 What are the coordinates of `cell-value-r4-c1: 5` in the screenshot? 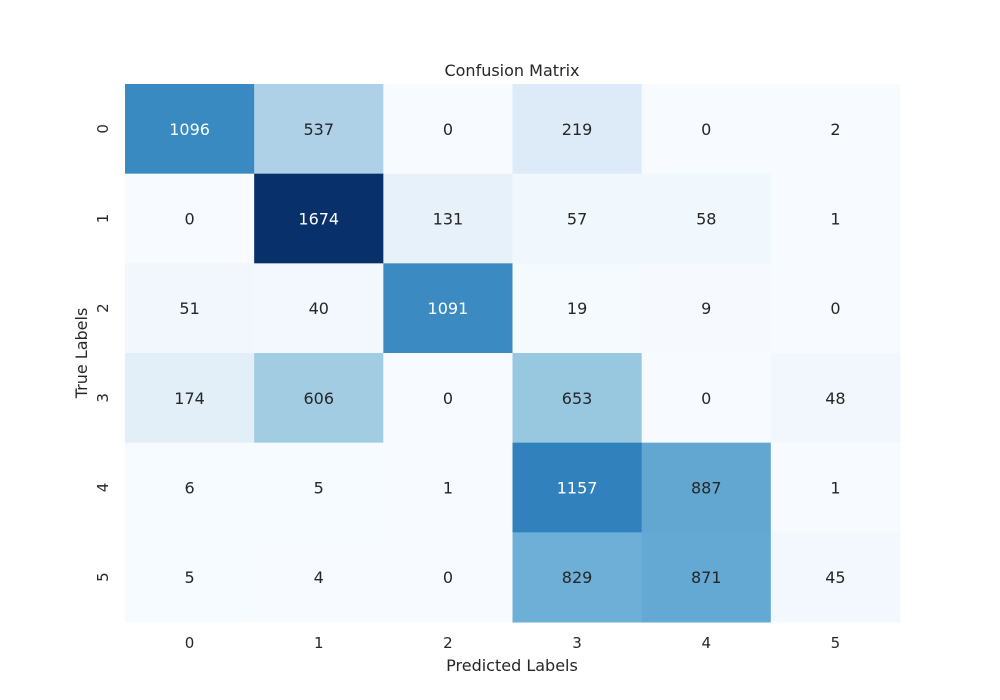 It's located at (319, 488).